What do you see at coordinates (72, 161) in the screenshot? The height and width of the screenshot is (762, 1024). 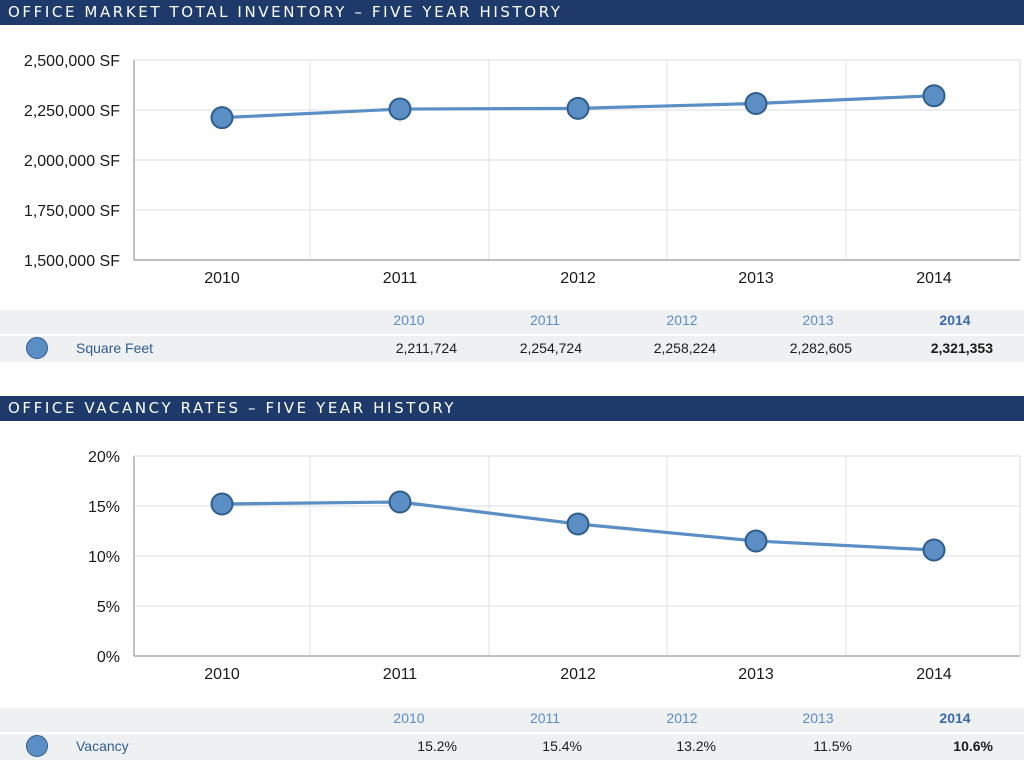 I see `inventory-ytick-label: 2,000,000 SF` at bounding box center [72, 161].